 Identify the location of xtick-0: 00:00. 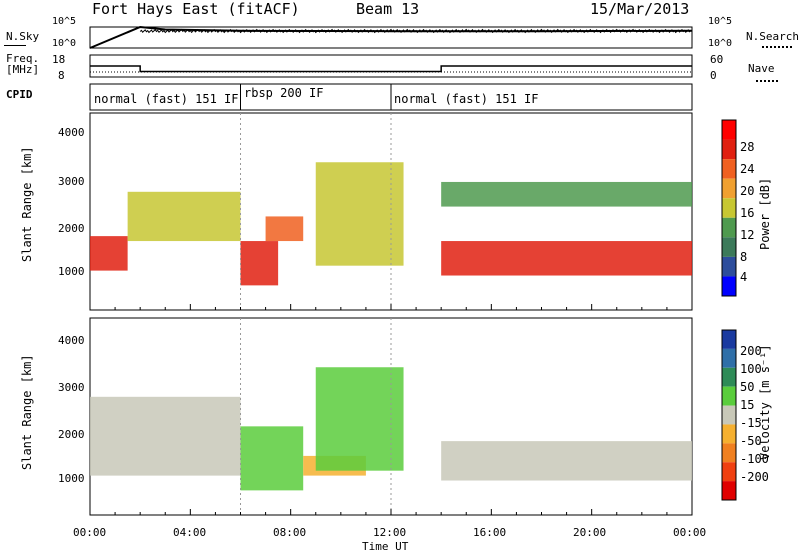
(90, 532).